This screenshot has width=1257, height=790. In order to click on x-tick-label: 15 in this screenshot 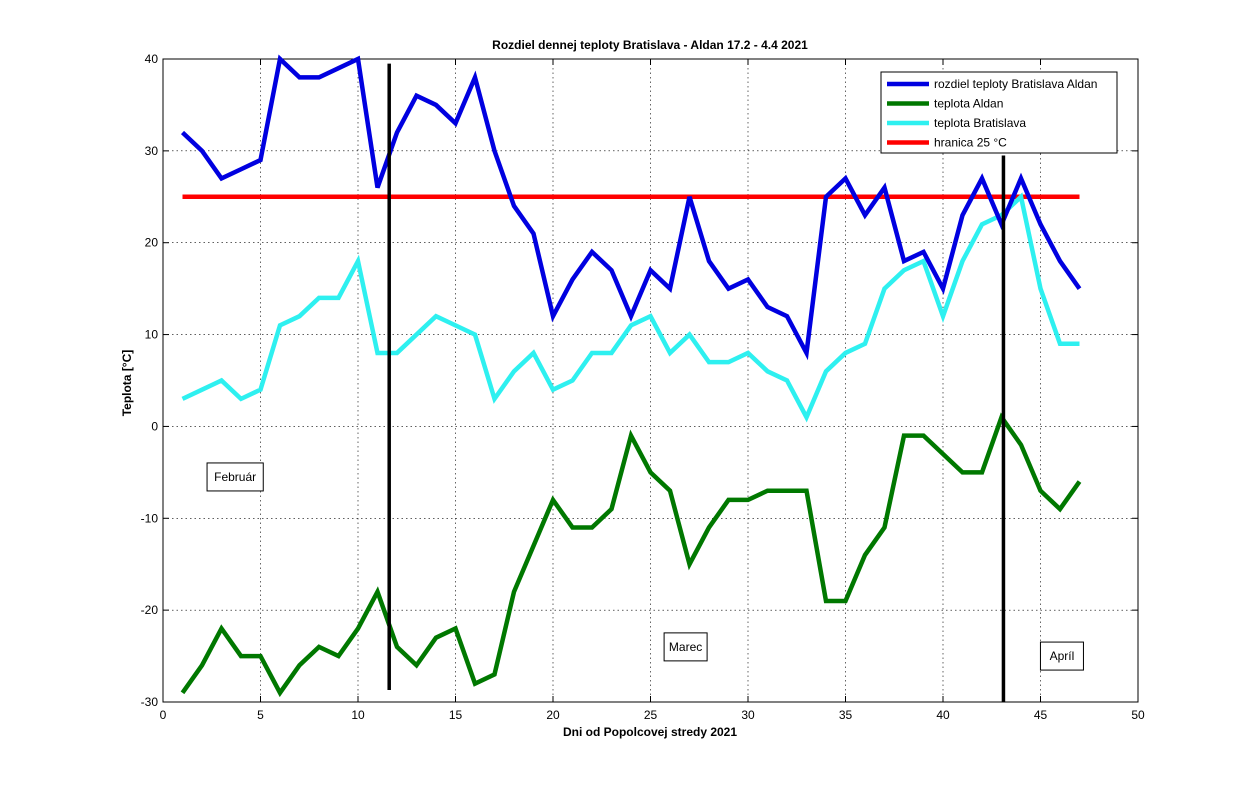, I will do `click(456, 715)`.